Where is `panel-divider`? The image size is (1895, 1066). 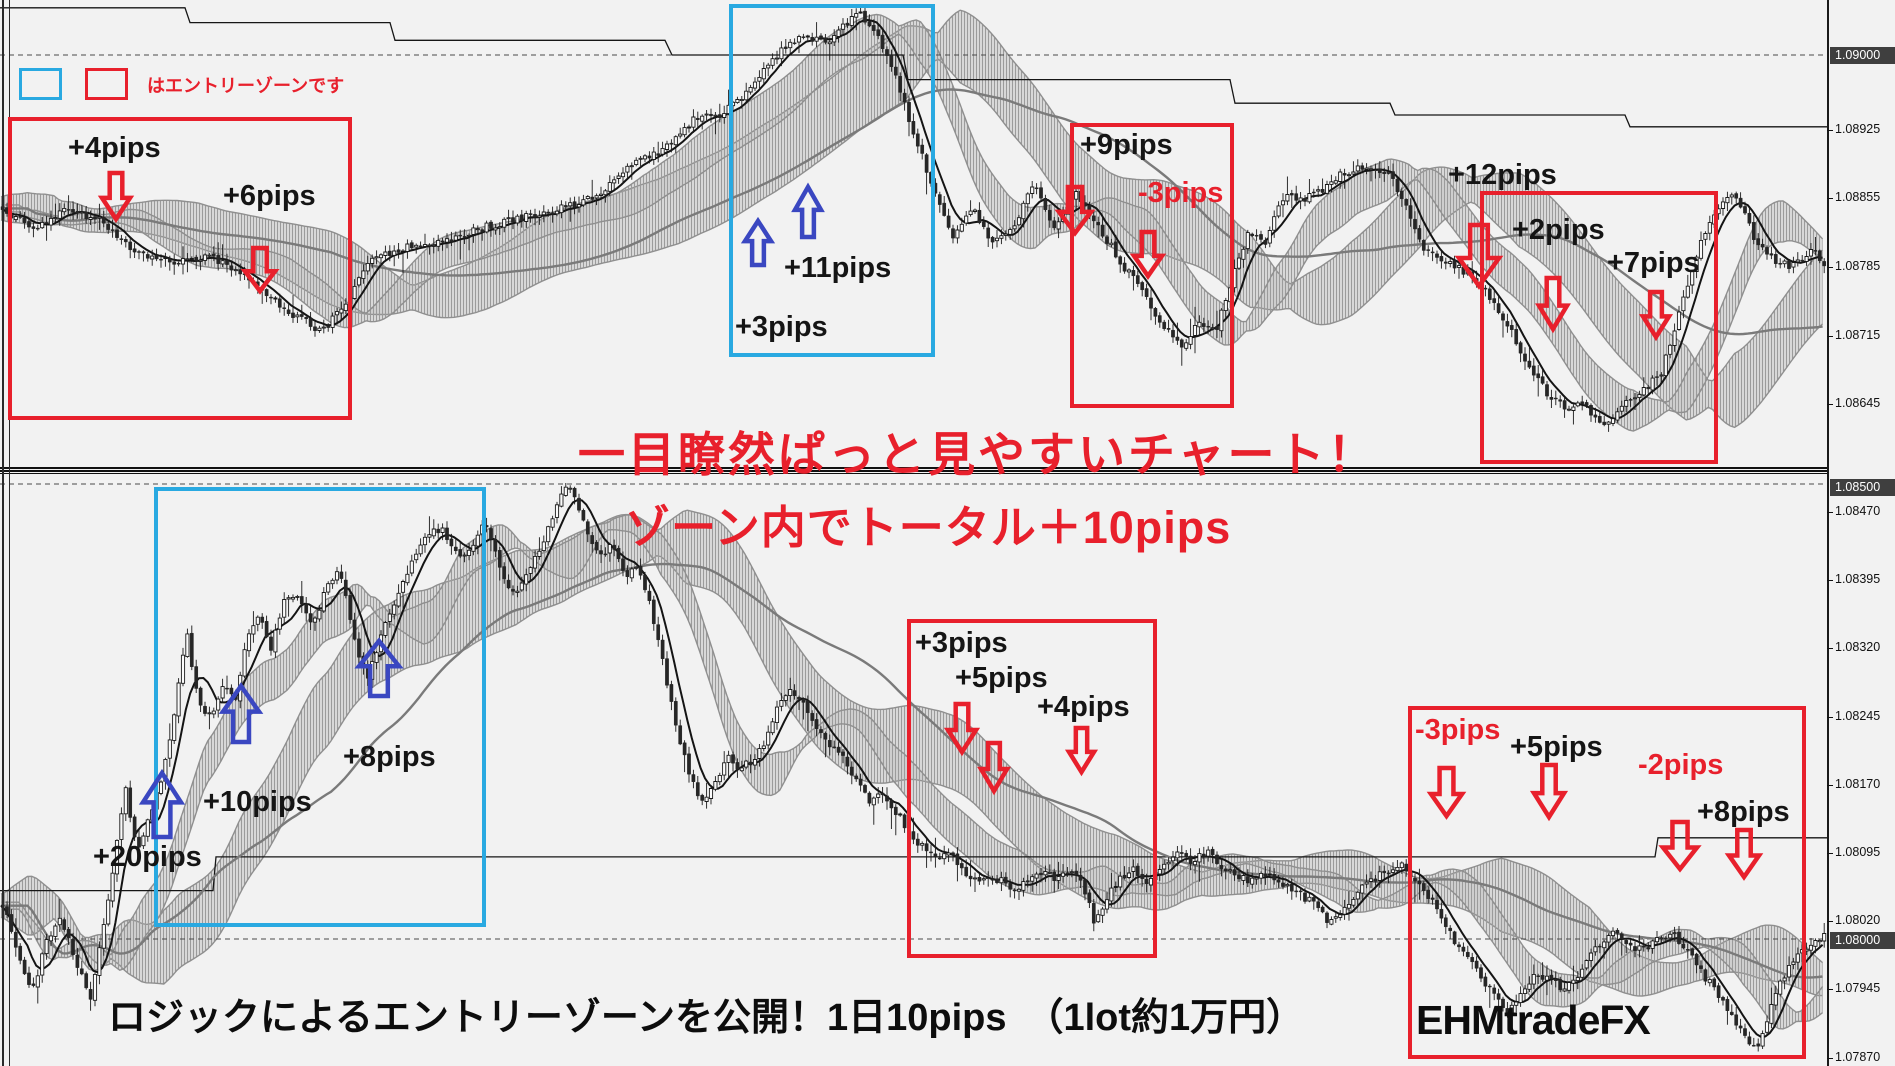 panel-divider is located at coordinates (914, 468).